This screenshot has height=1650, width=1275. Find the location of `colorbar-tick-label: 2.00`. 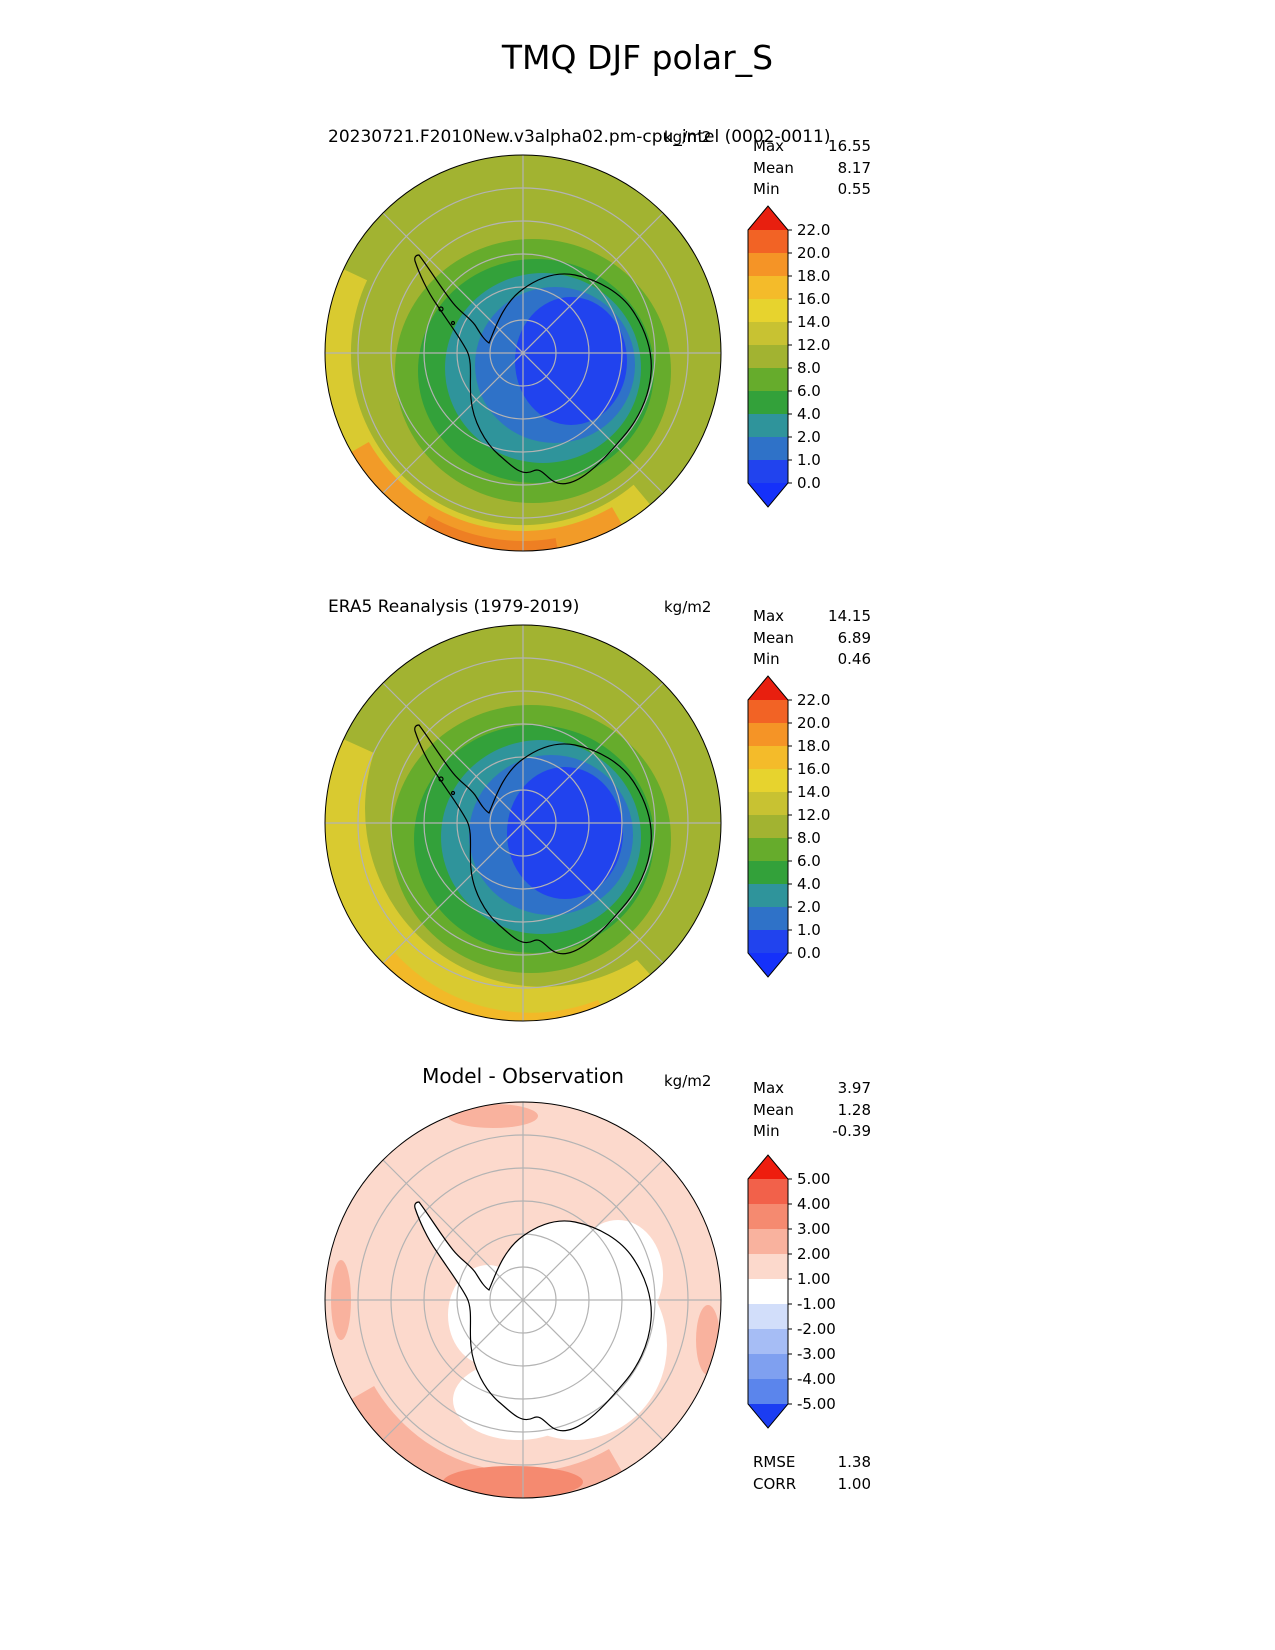

colorbar-tick-label: 2.00 is located at coordinates (813, 1254).